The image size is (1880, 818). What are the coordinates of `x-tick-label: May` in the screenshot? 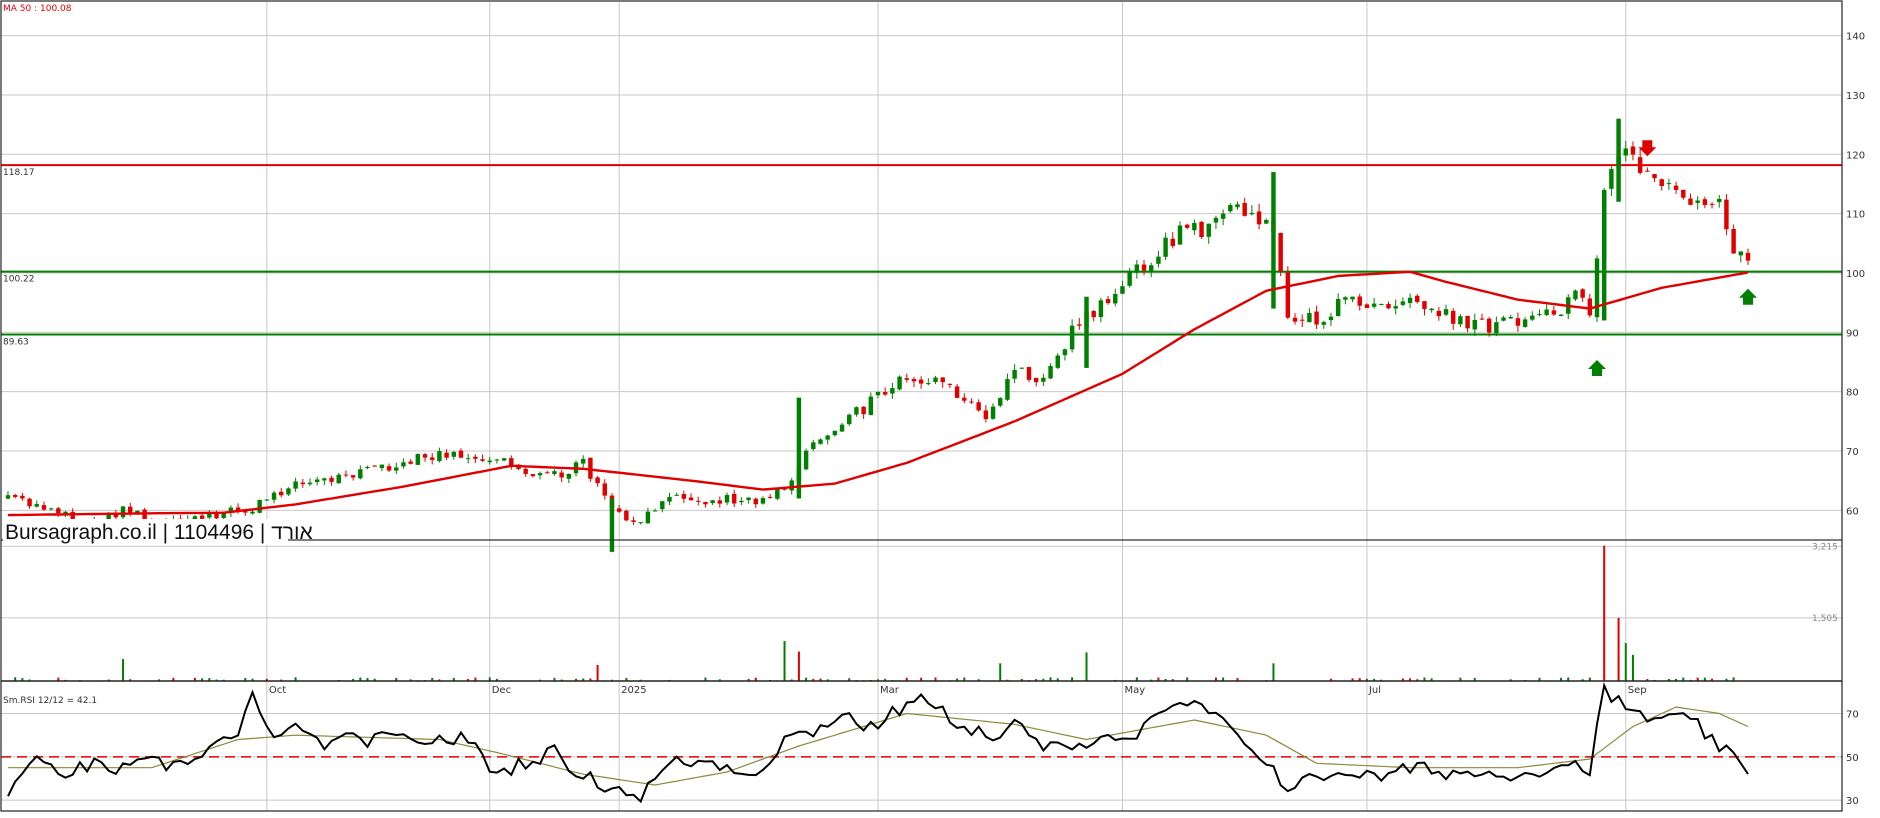 It's located at (1134, 690).